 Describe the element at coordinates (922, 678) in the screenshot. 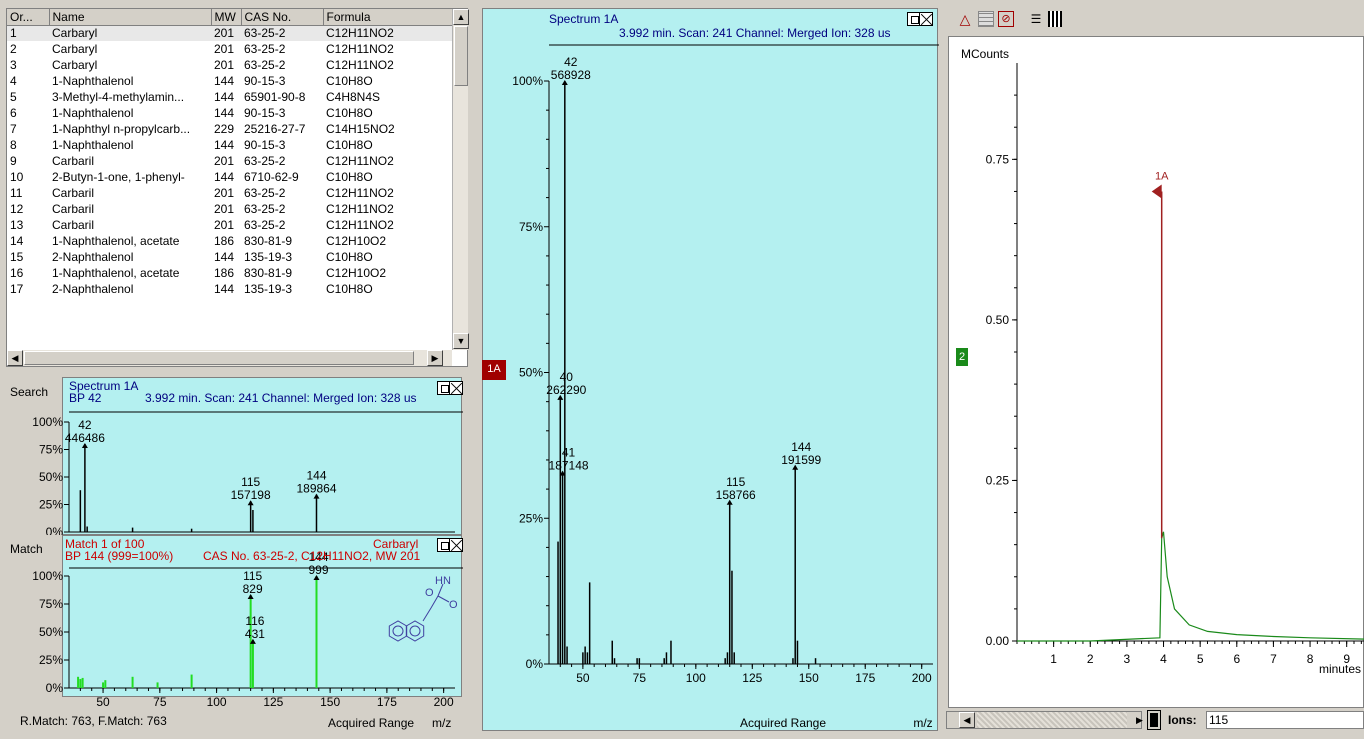

I see `x-tick-label: 200` at that location.